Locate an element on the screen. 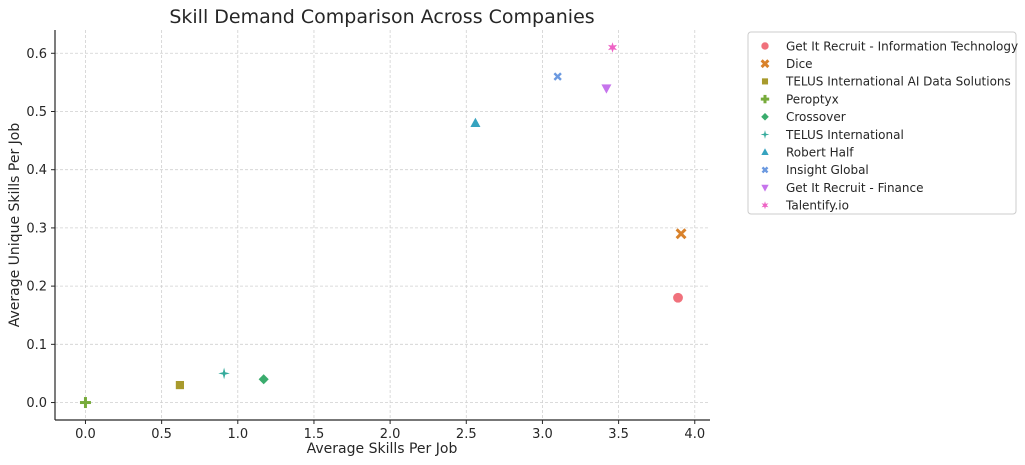 The width and height of the screenshot is (1025, 465). legend-label: TELUS International is located at coordinates (844, 135).